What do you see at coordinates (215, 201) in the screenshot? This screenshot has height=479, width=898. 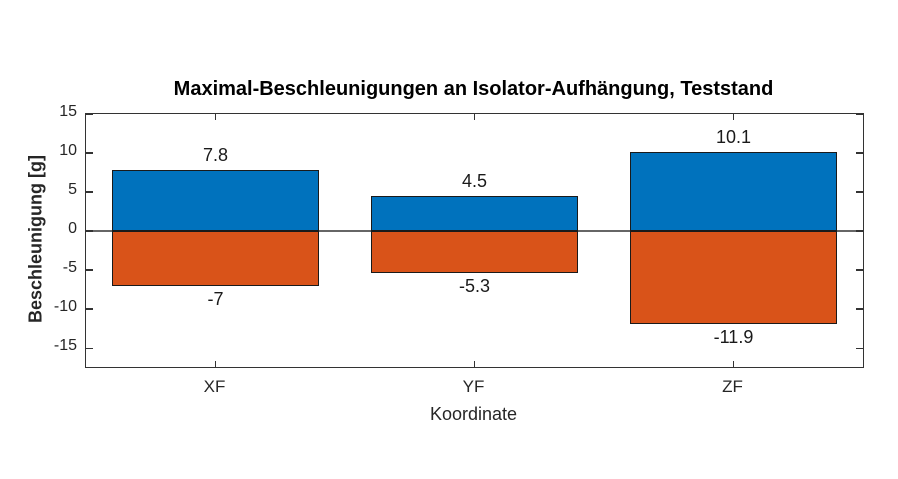 I see `bar-xf-positive` at bounding box center [215, 201].